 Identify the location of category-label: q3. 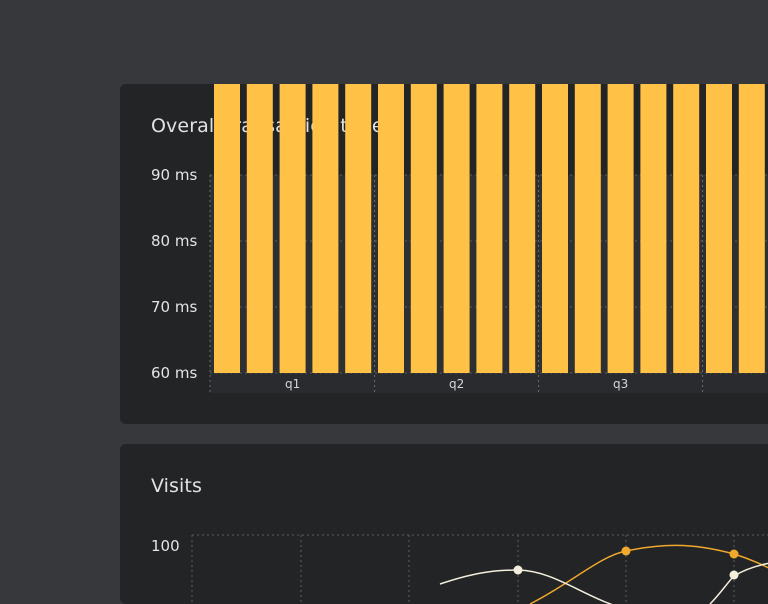
(620, 384).